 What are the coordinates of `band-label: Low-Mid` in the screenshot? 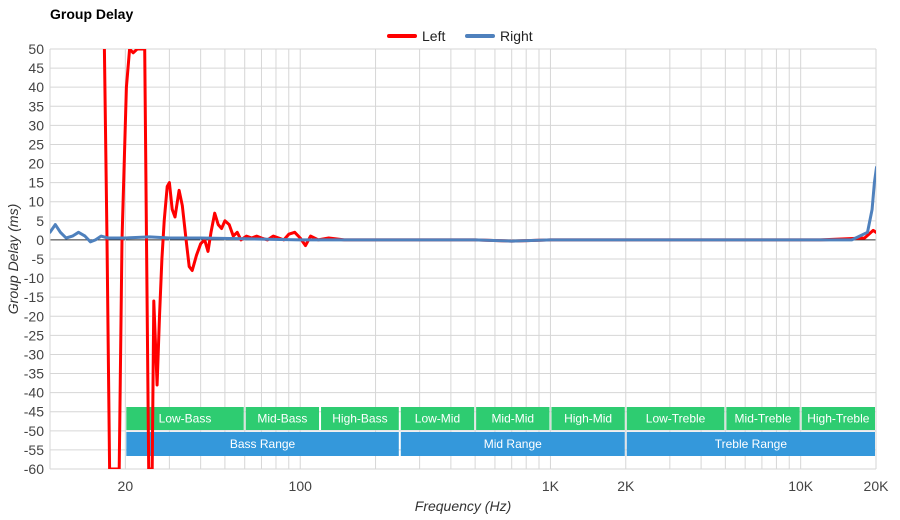 It's located at (437, 419).